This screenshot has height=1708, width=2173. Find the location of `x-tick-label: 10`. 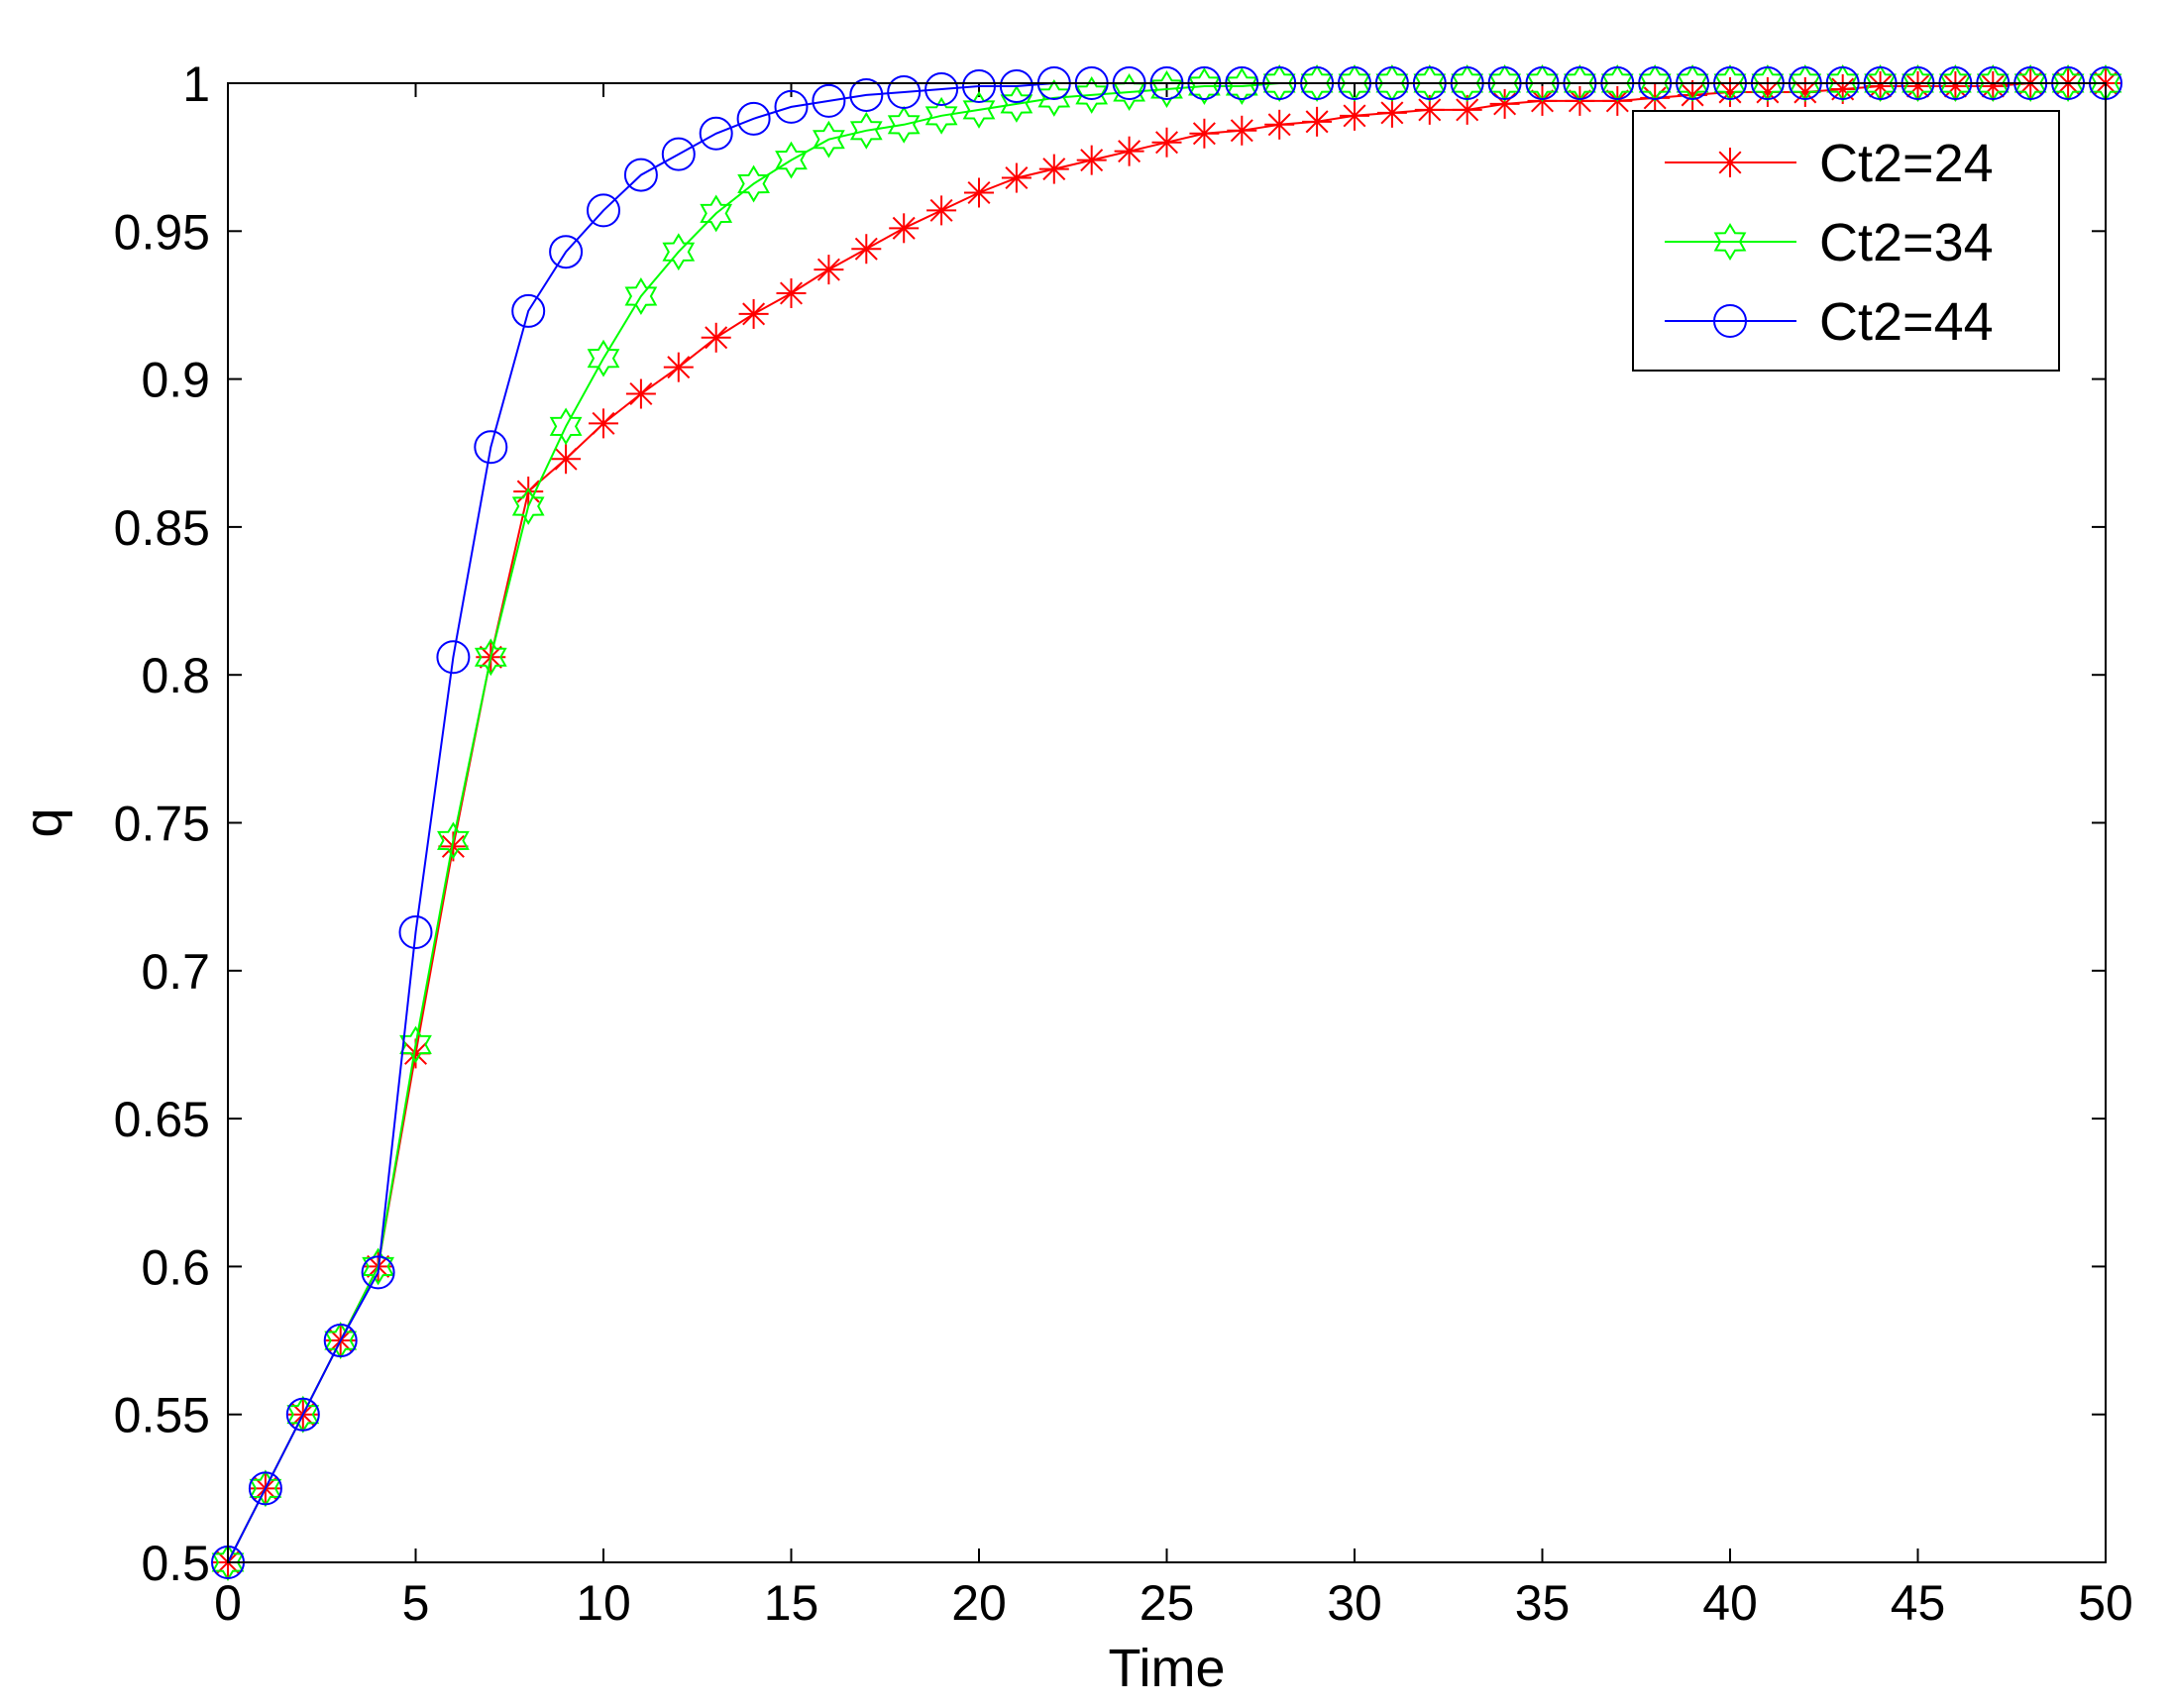

x-tick-label: 10 is located at coordinates (603, 1603).